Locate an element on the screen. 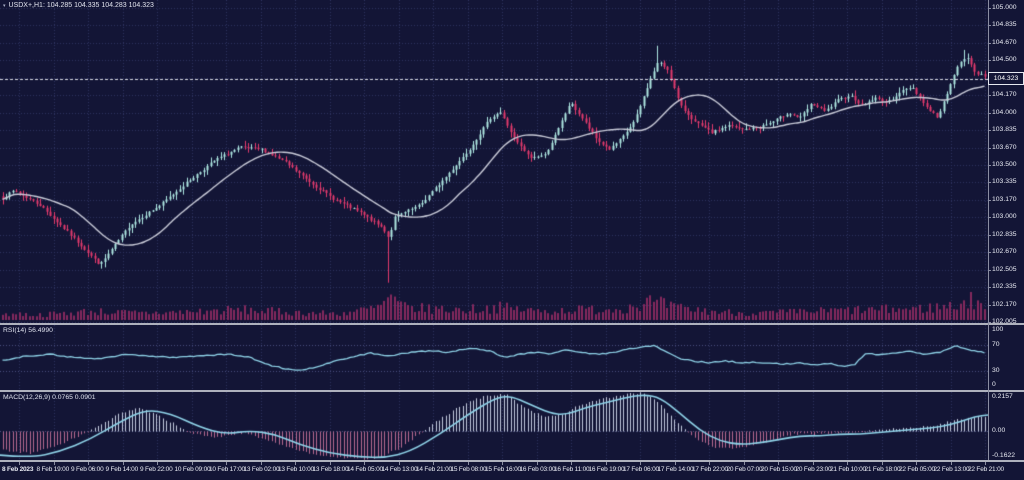 The height and width of the screenshot is (480, 1024). macd-indicator-chart is located at coordinates (494, 426).